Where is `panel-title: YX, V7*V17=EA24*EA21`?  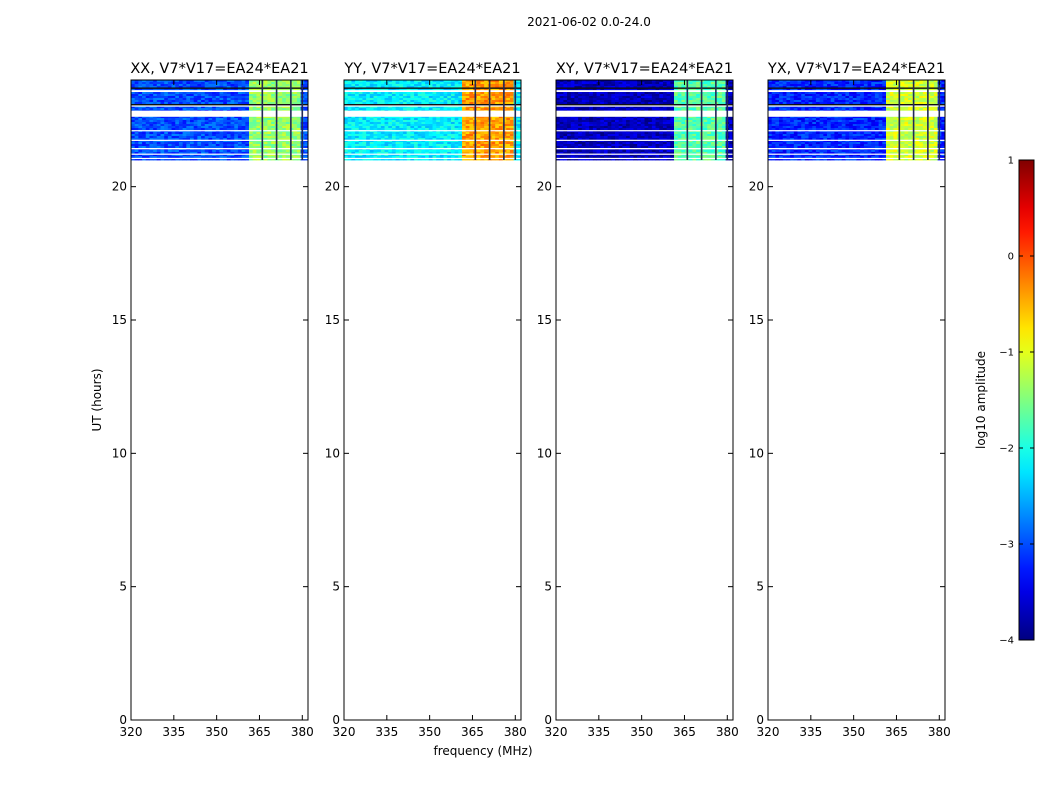
panel-title: YX, V7*V17=EA24*EA21 is located at coordinates (856, 69).